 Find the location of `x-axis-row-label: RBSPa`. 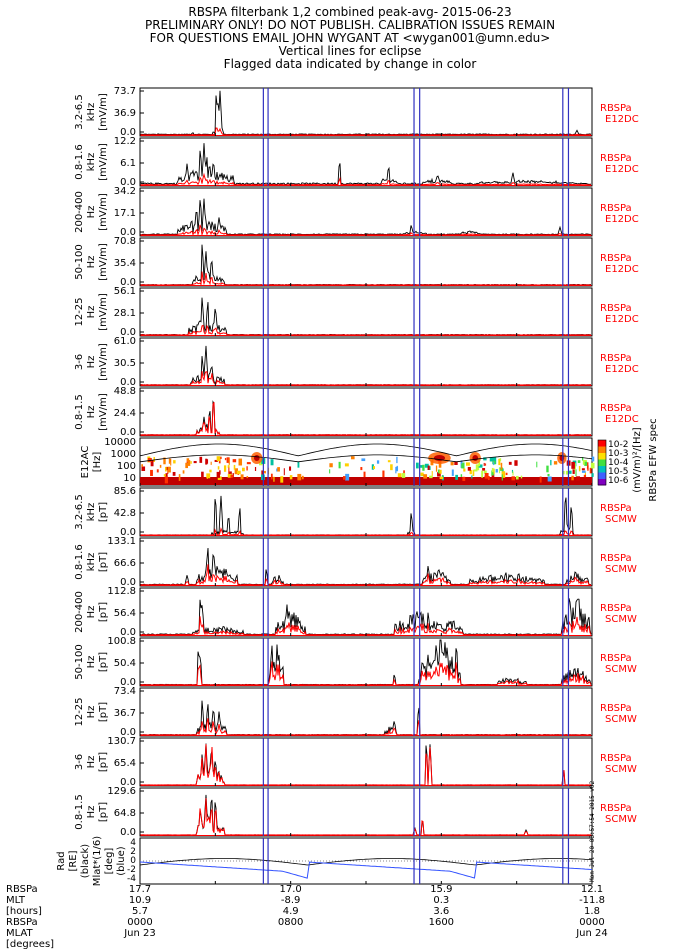

x-axis-row-label: RBSPa is located at coordinates (22, 922).